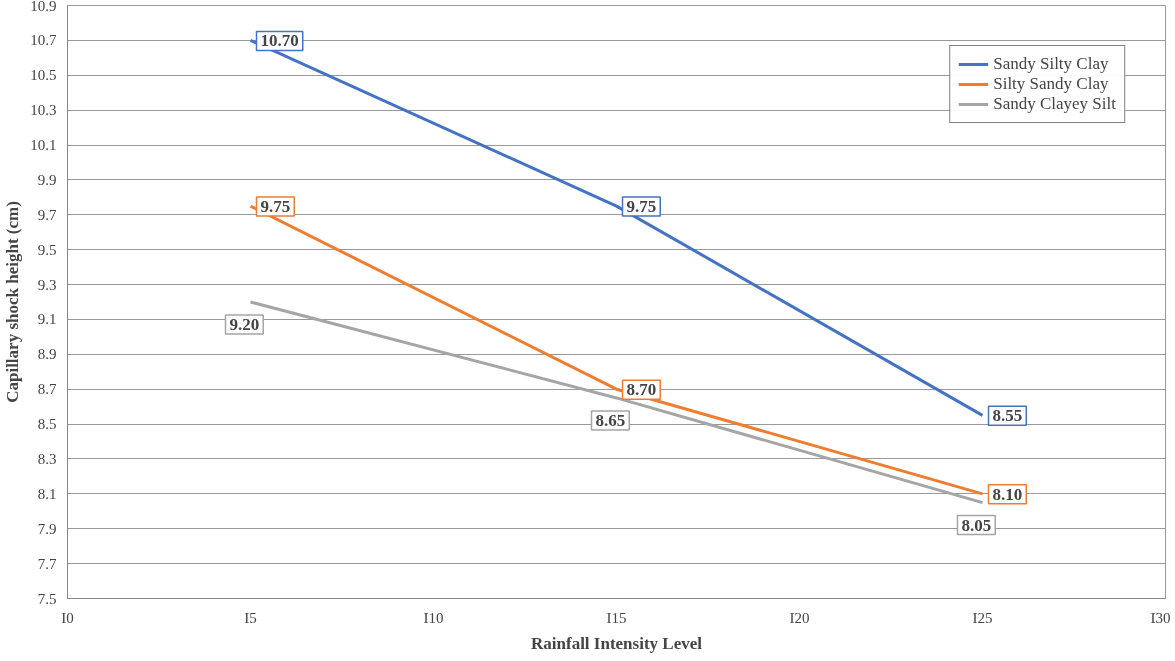  What do you see at coordinates (47, 389) in the screenshot?
I see `y-tick-label: 8.7` at bounding box center [47, 389].